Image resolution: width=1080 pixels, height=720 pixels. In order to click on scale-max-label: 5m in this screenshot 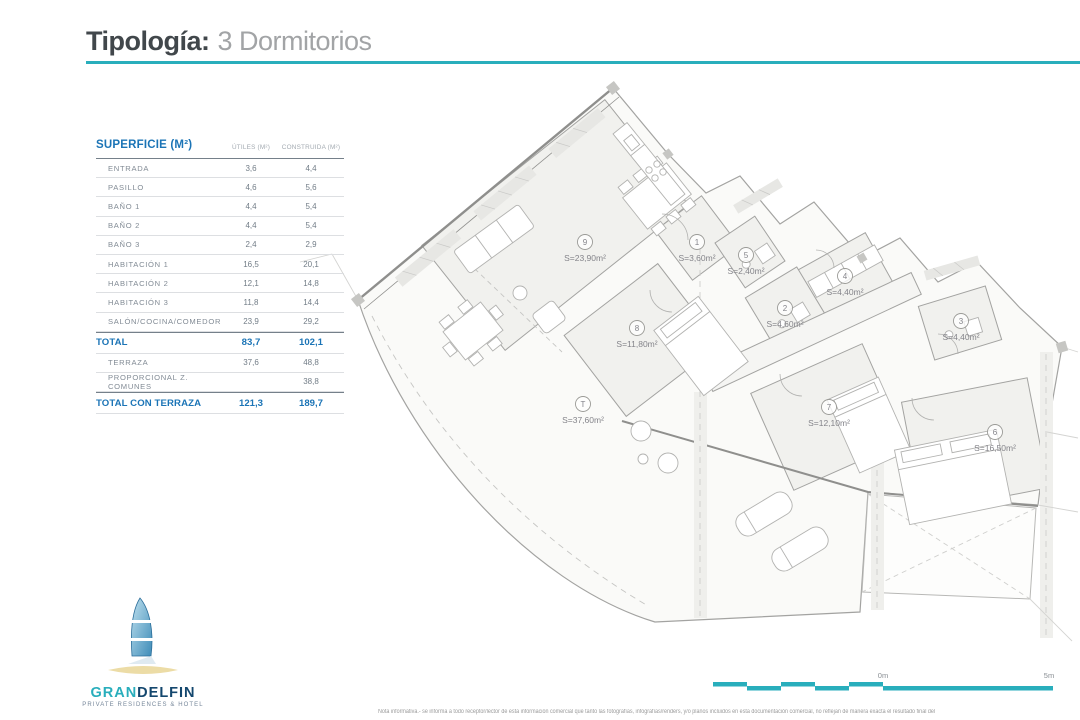, I will do `click(1049, 675)`.